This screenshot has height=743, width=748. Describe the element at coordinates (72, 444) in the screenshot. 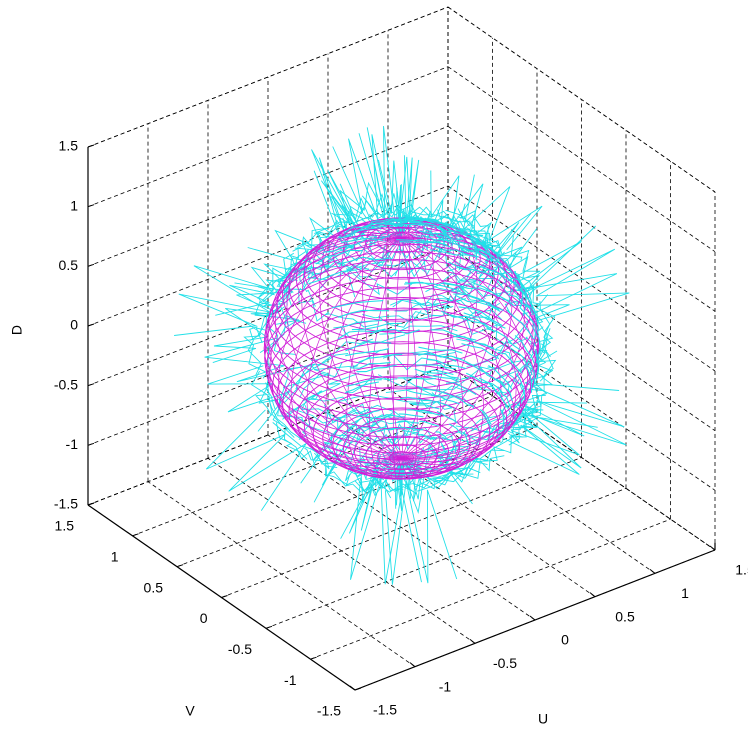

I see `z-tick-label: -1` at that location.